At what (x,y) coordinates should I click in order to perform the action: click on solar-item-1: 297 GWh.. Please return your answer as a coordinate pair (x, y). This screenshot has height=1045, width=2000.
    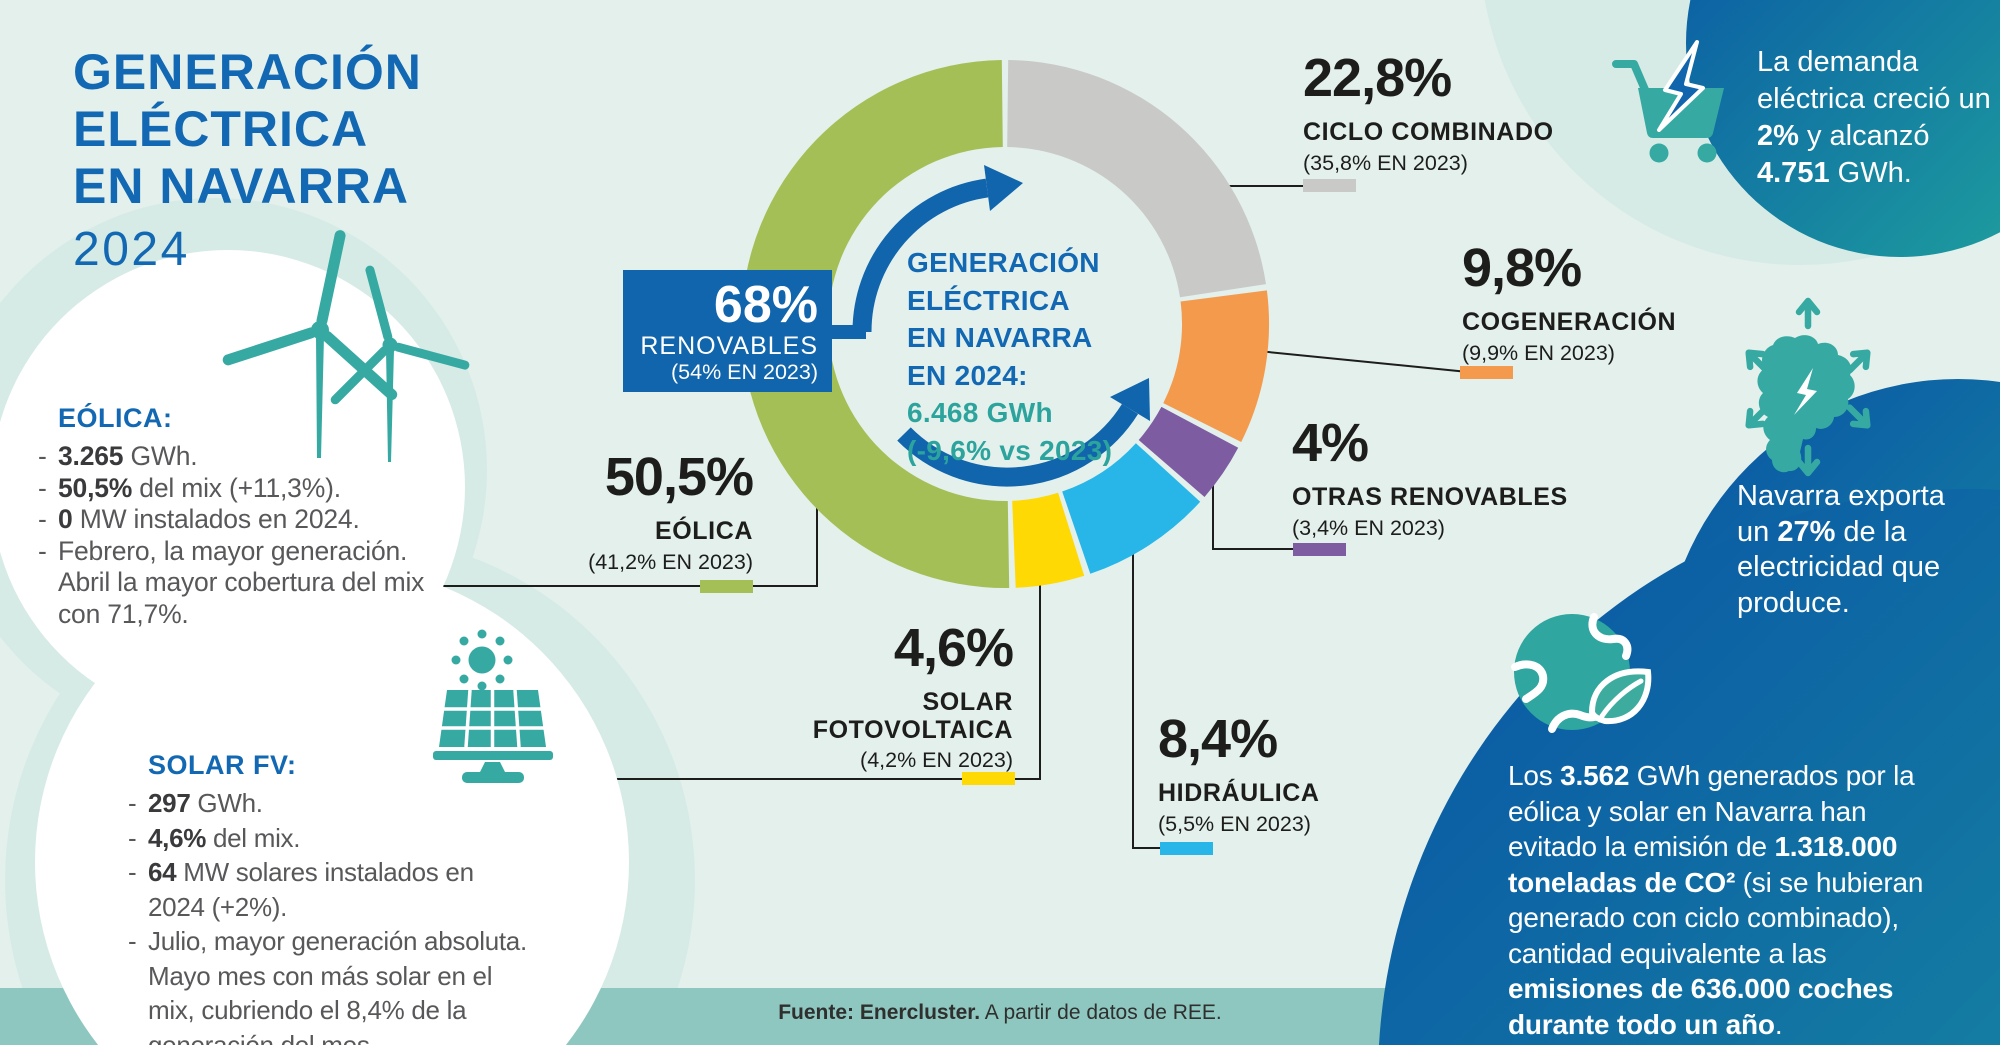
    Looking at the image, I should click on (330, 803).